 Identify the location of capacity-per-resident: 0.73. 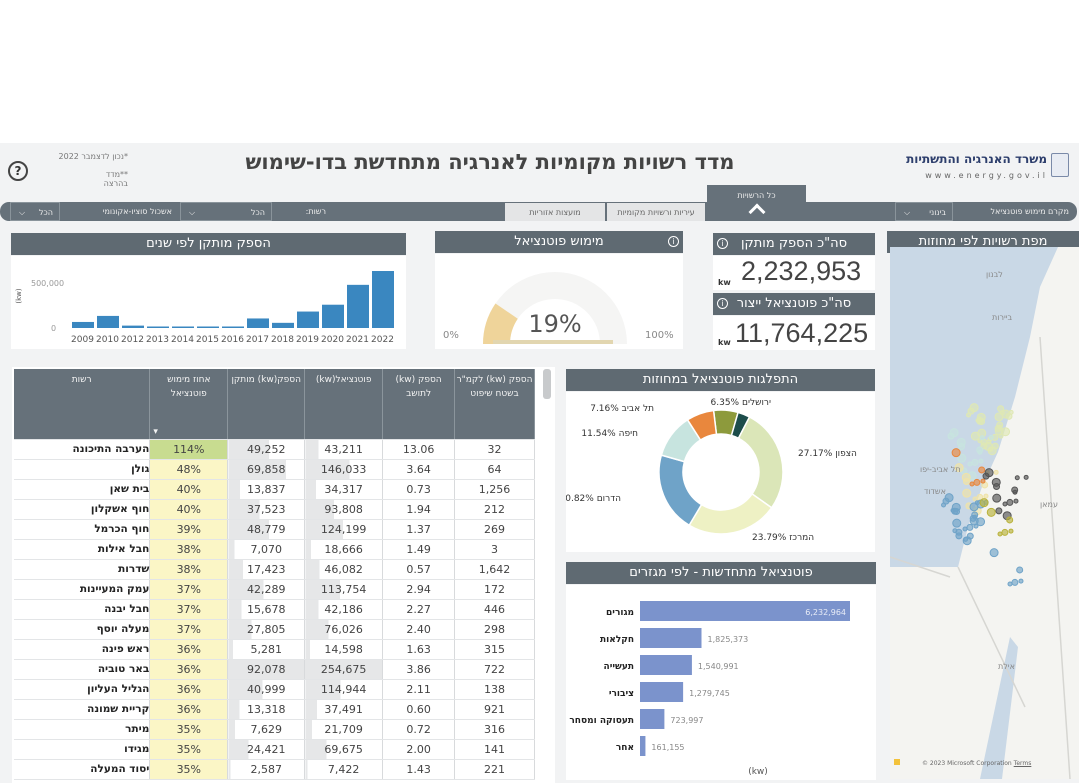
(419, 489).